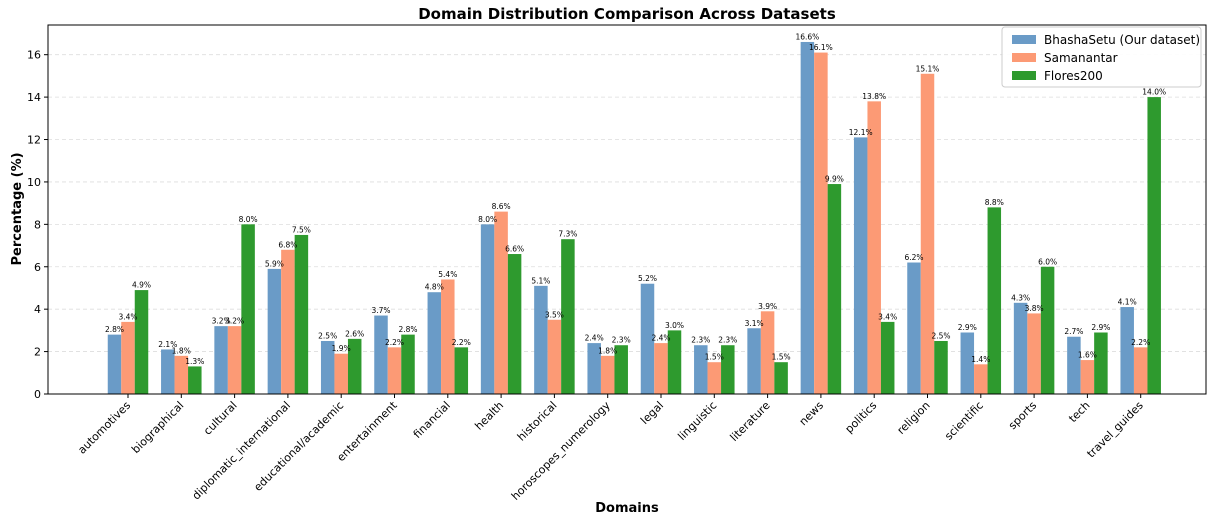 The image size is (1209, 515). Describe the element at coordinates (537, 421) in the screenshot. I see `x-tick-label: historical` at that location.